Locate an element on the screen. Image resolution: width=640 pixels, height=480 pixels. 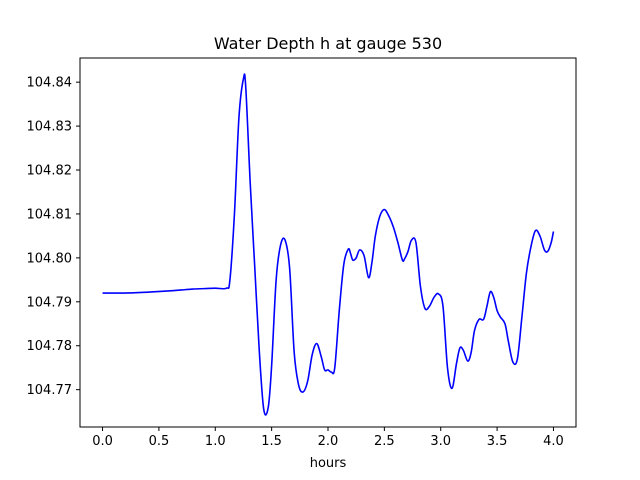
x-tick-label: 0.0 is located at coordinates (102, 441).